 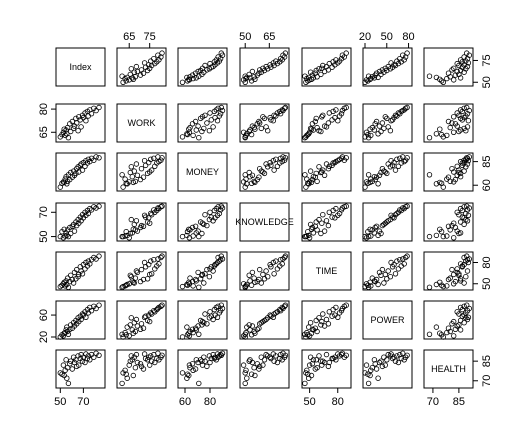 I want to click on variable-label: Index, so click(x=80, y=67).